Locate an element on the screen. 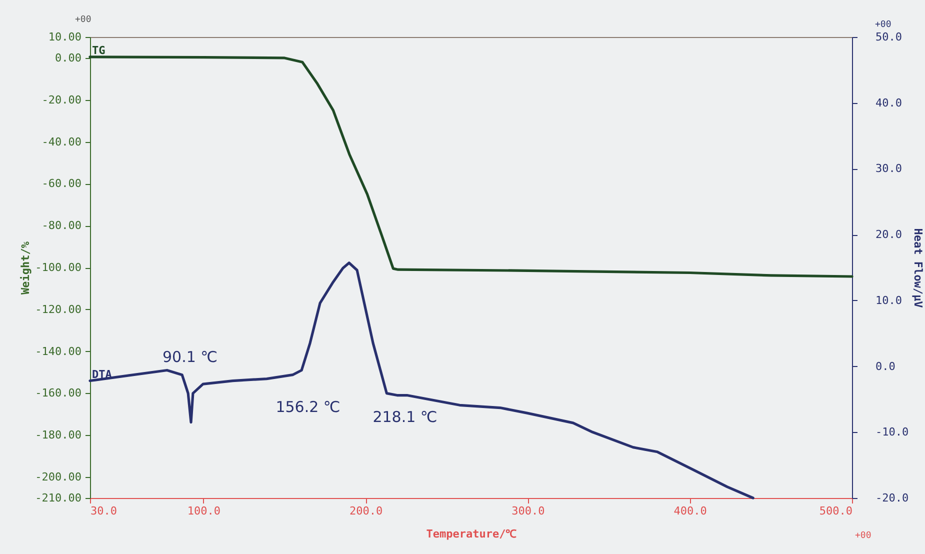  annotation: 90.1 ℃ is located at coordinates (190, 357).